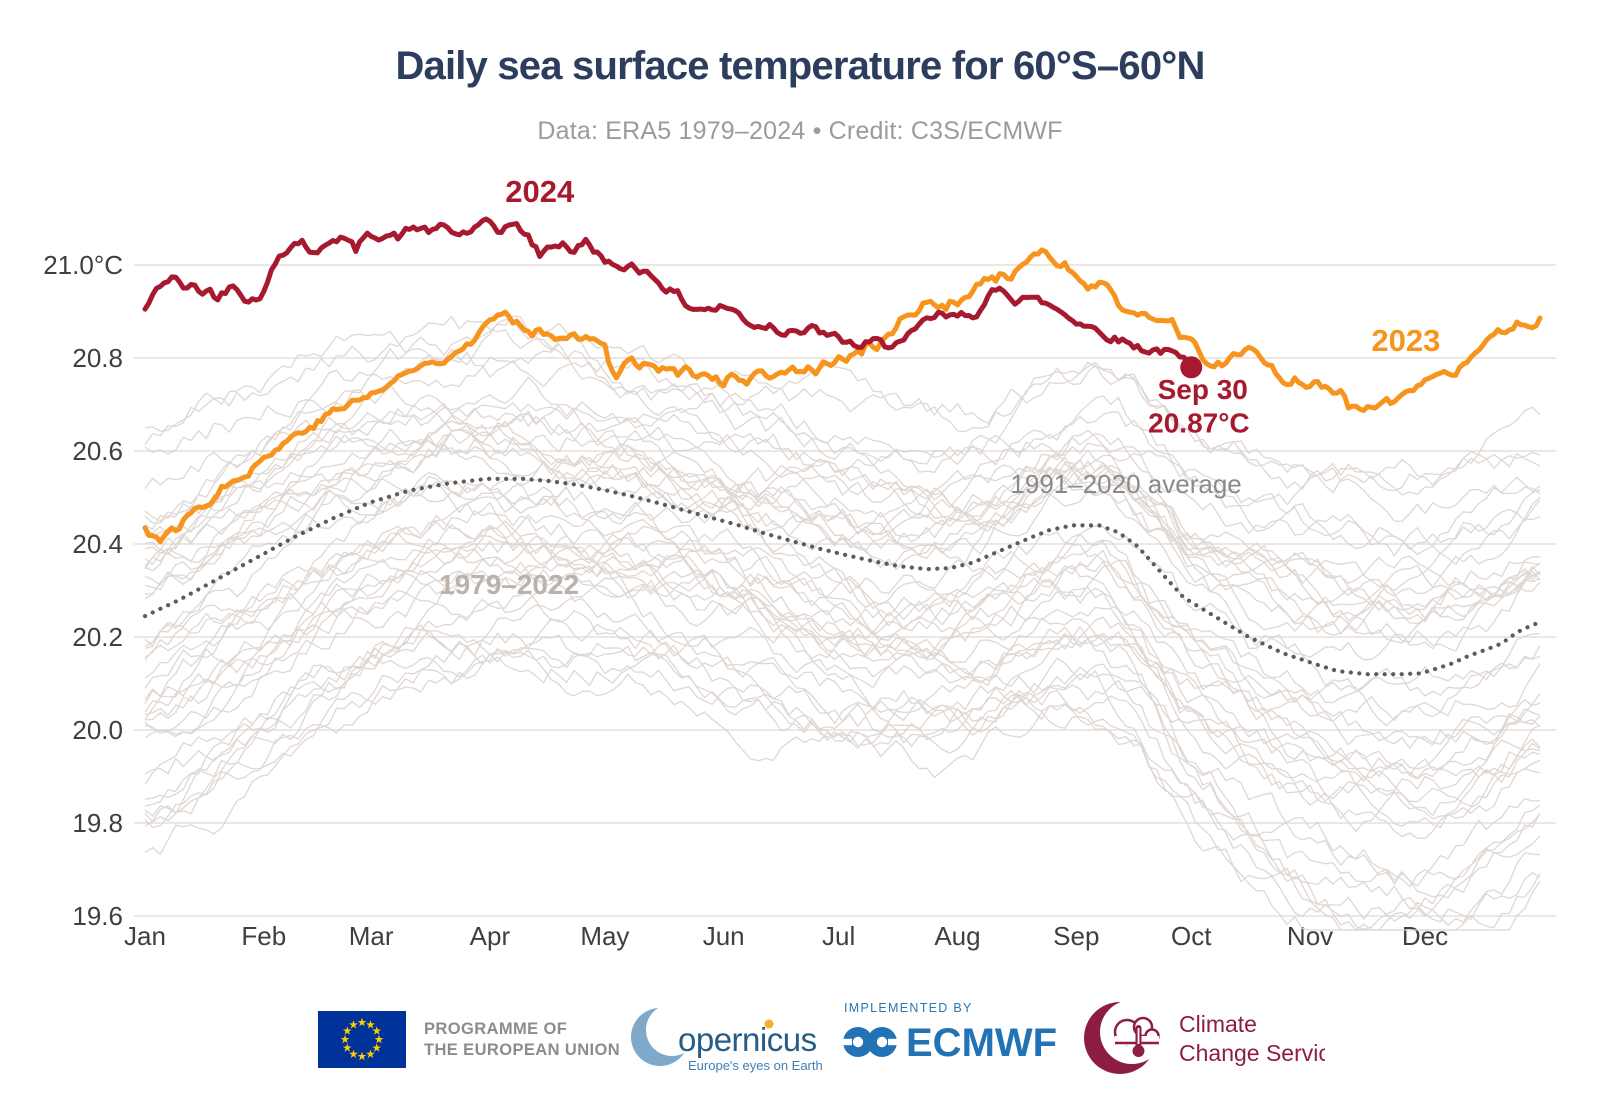 The width and height of the screenshot is (1600, 1112). I want to click on climate-change-service-logo: Climate Change Service, so click(1204, 1037).